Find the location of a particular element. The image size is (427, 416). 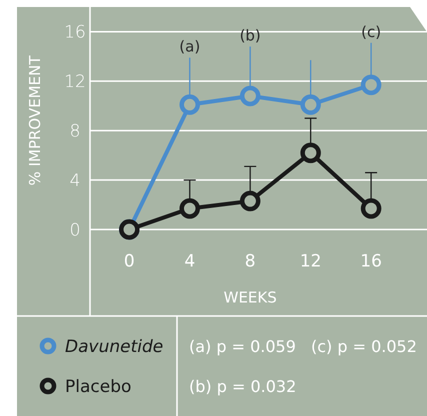

y-axis-title: % IMPROVEMENT is located at coordinates (35, 120).